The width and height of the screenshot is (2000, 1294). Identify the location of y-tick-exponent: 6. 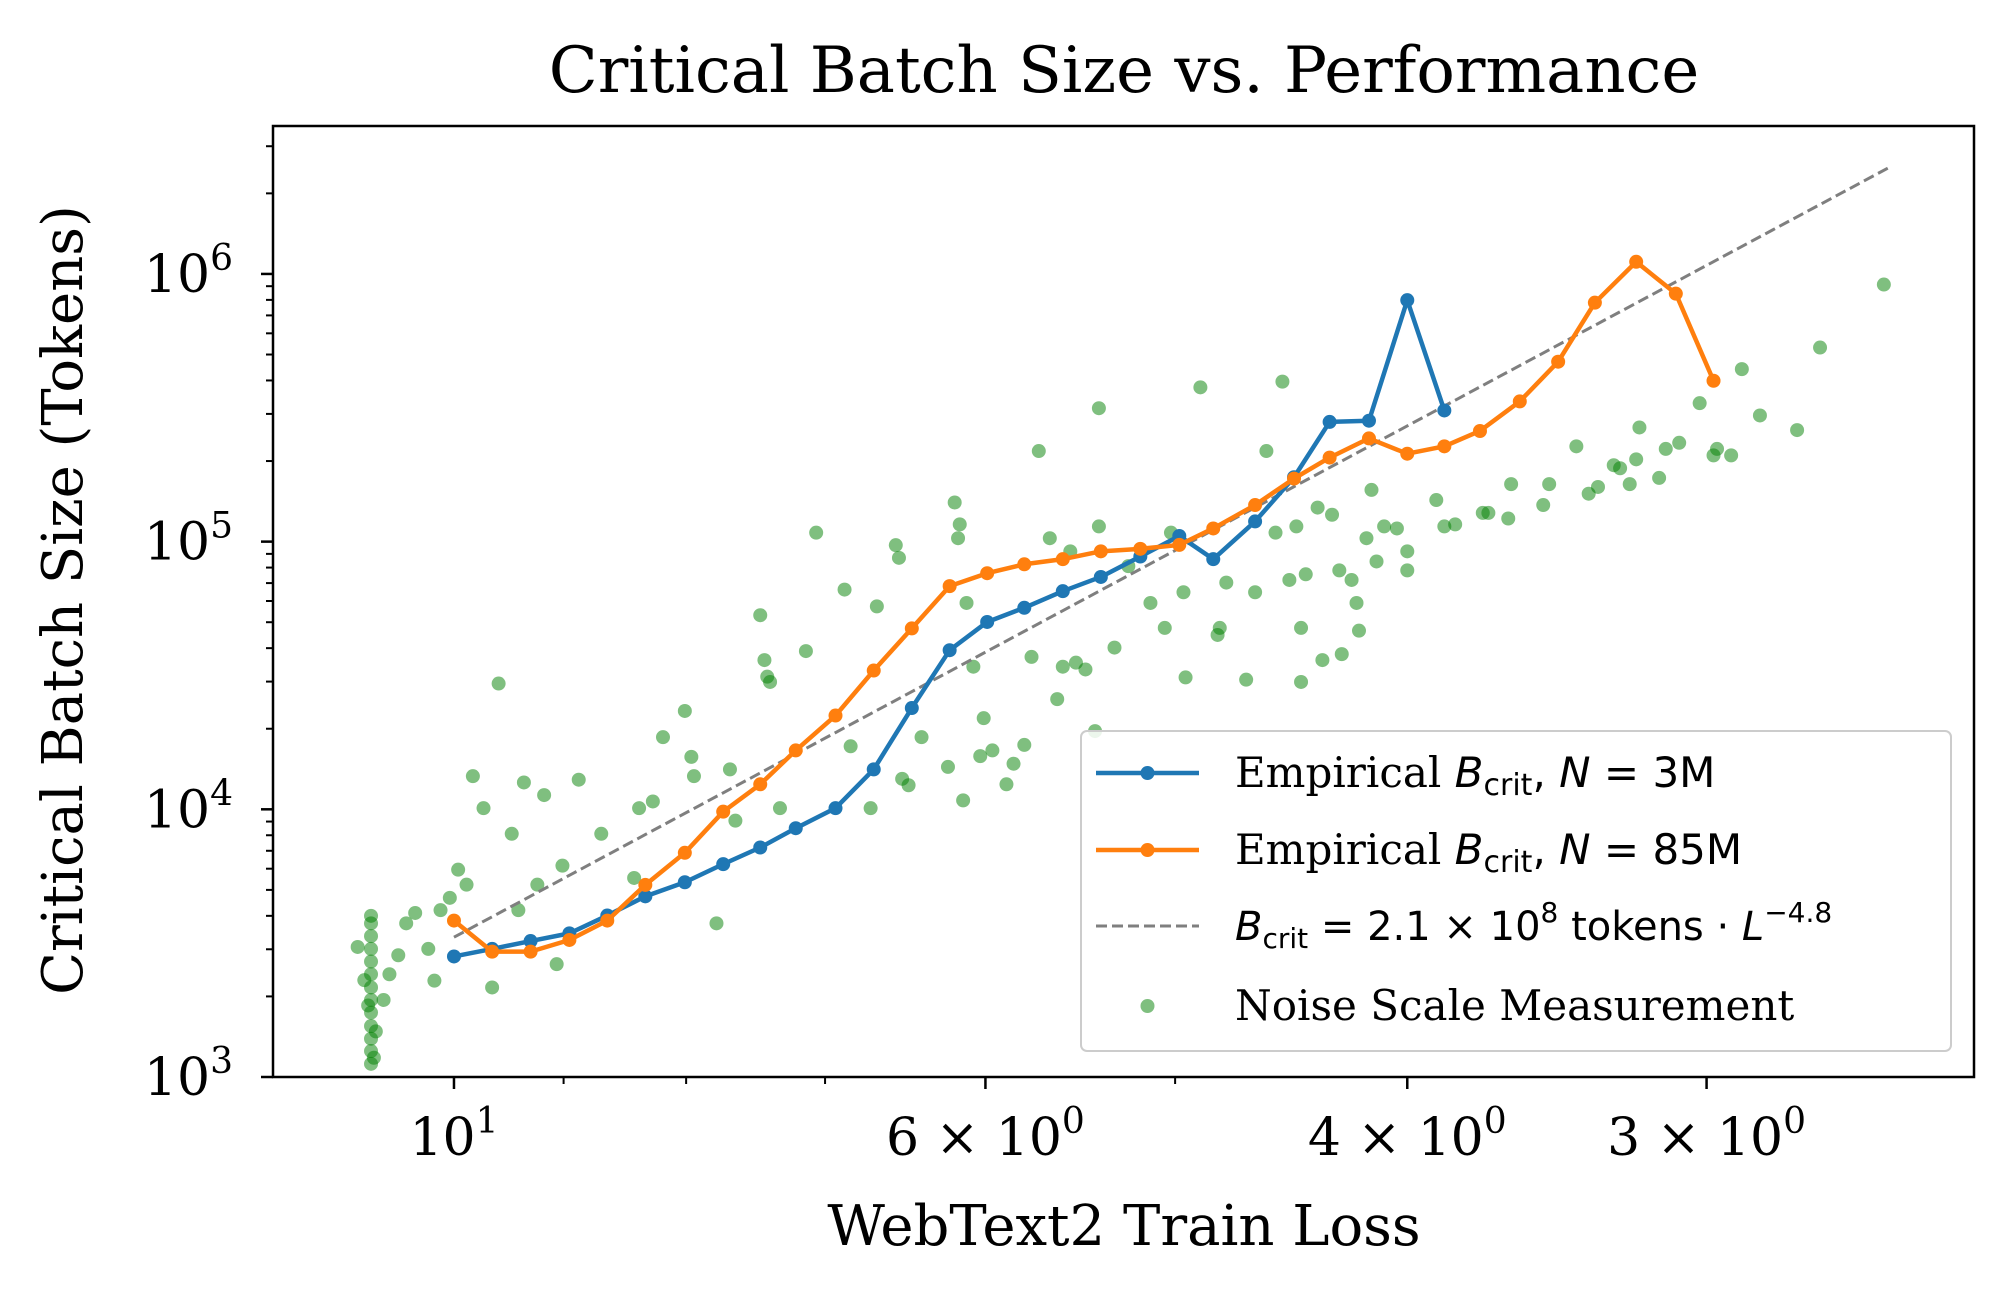
(221, 258).